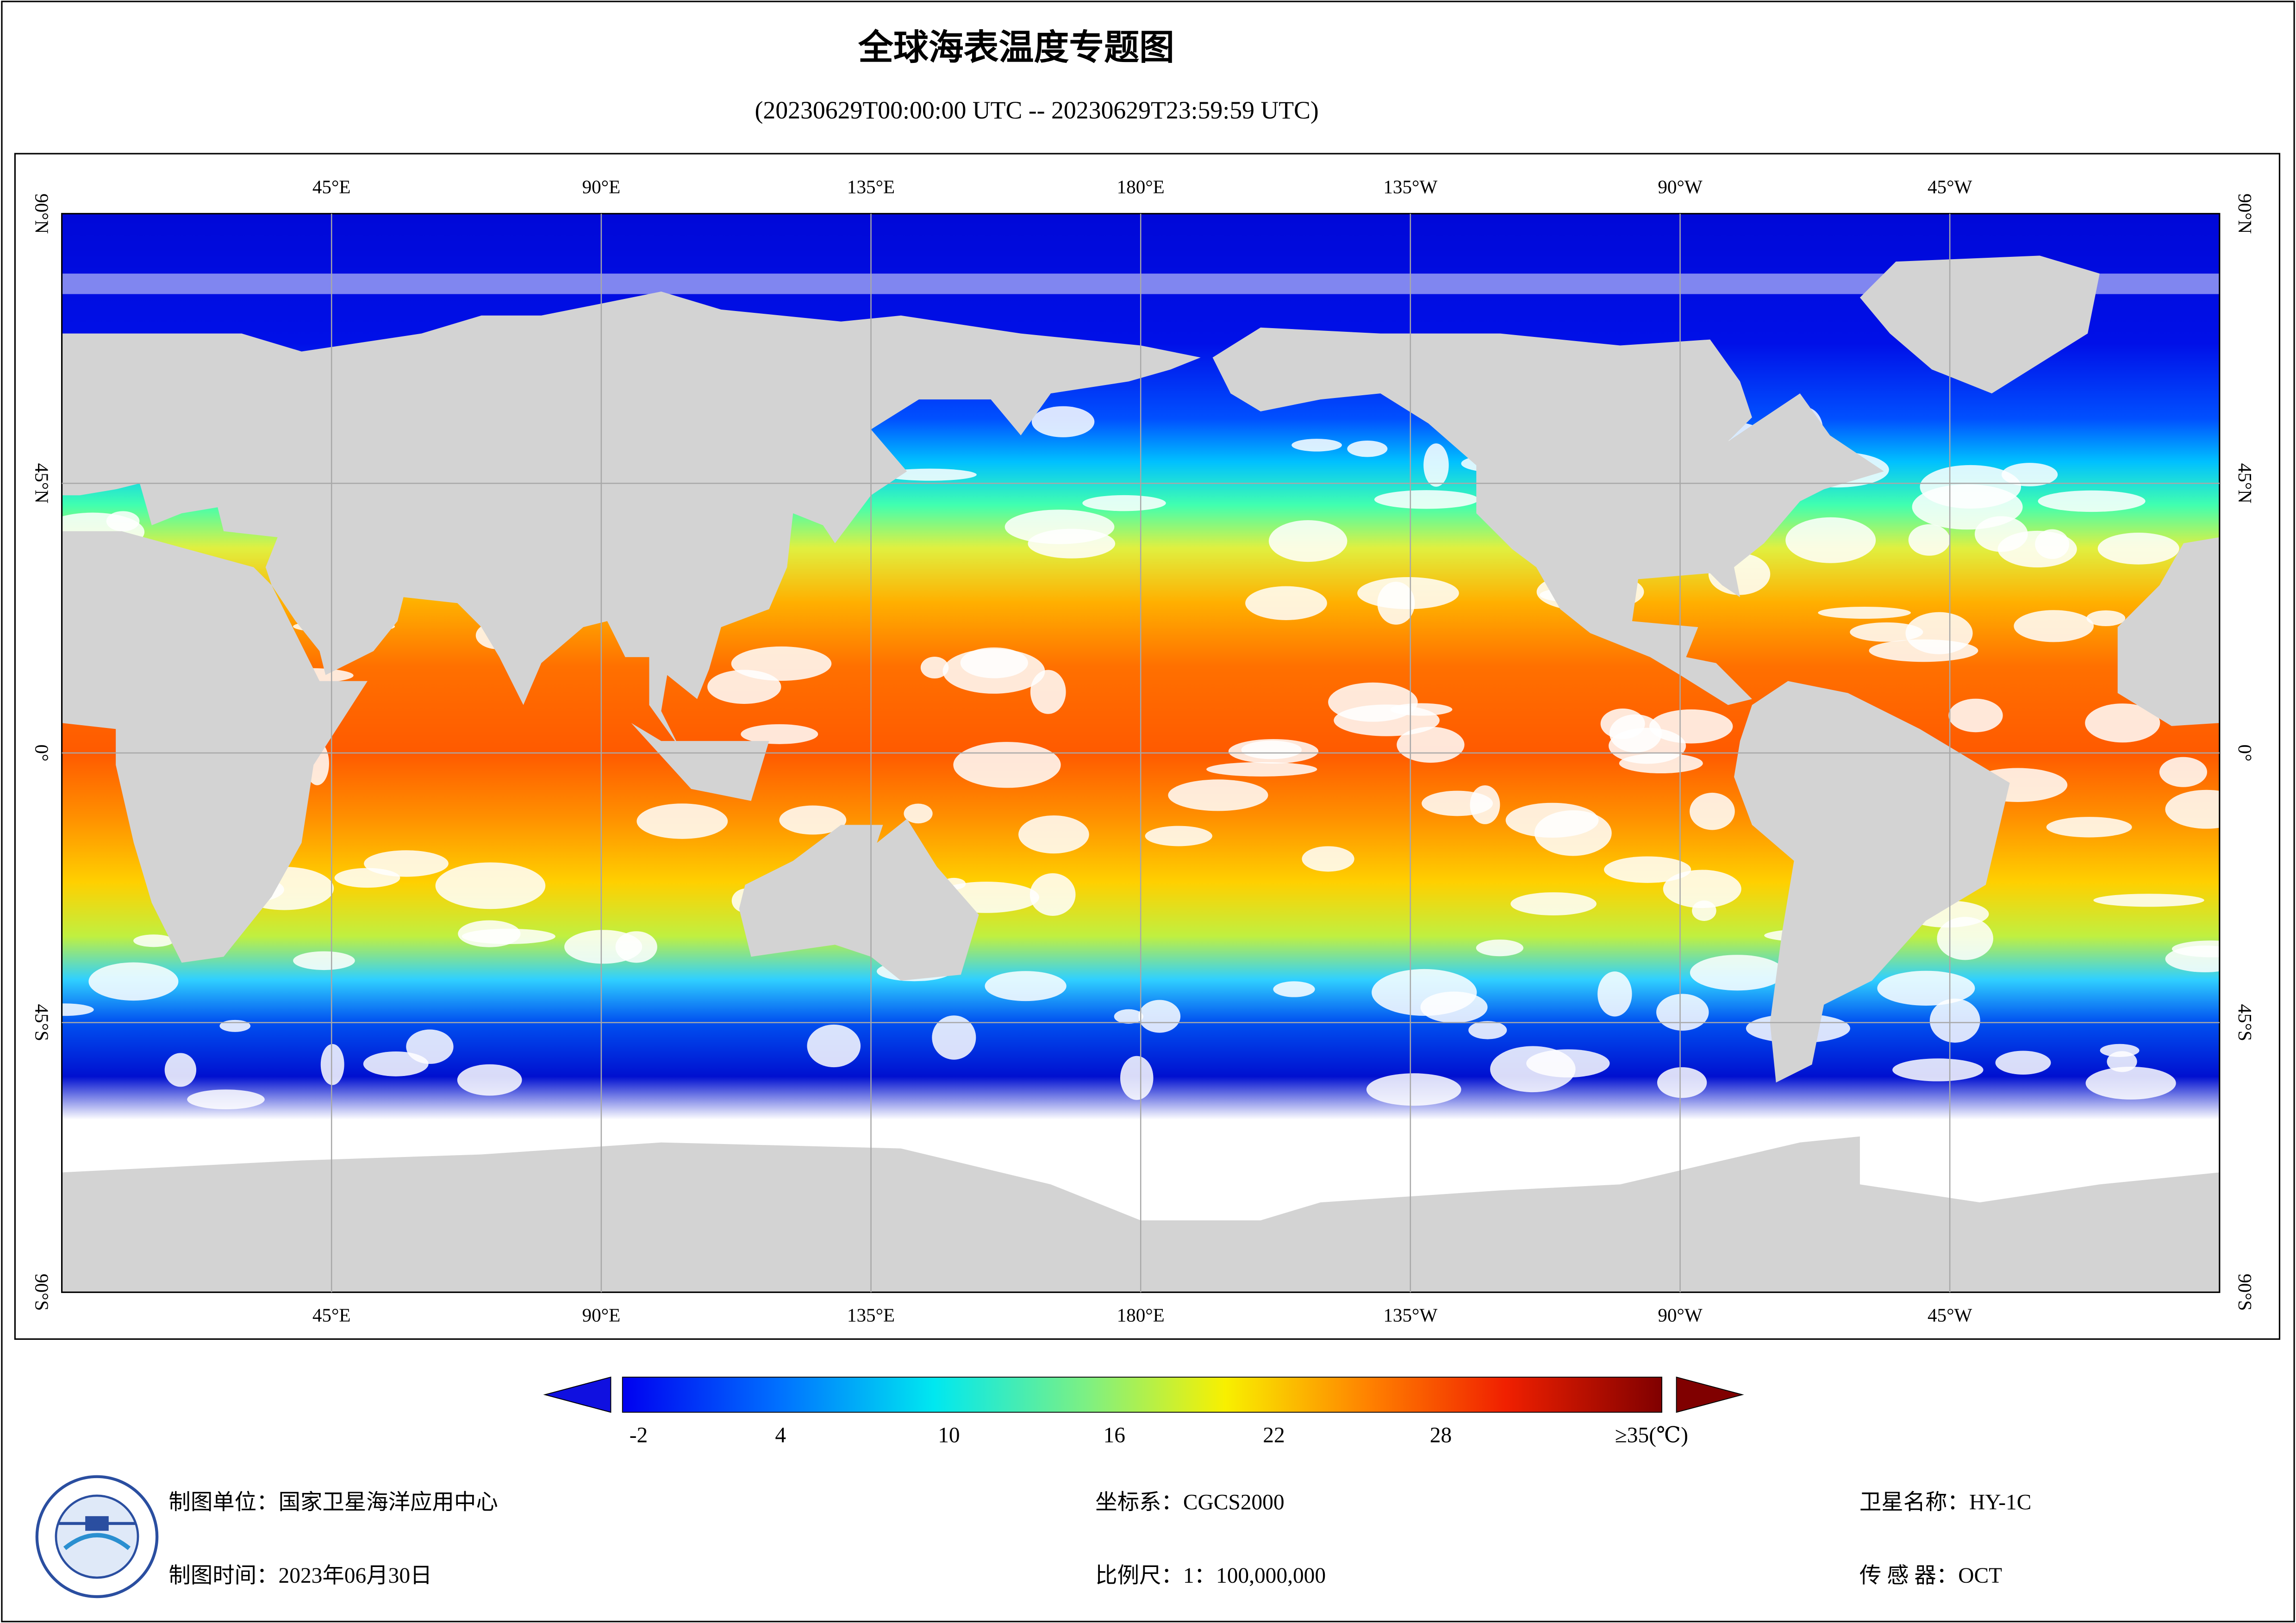  I want to click on colorbar-label: 16, so click(1114, 1435).